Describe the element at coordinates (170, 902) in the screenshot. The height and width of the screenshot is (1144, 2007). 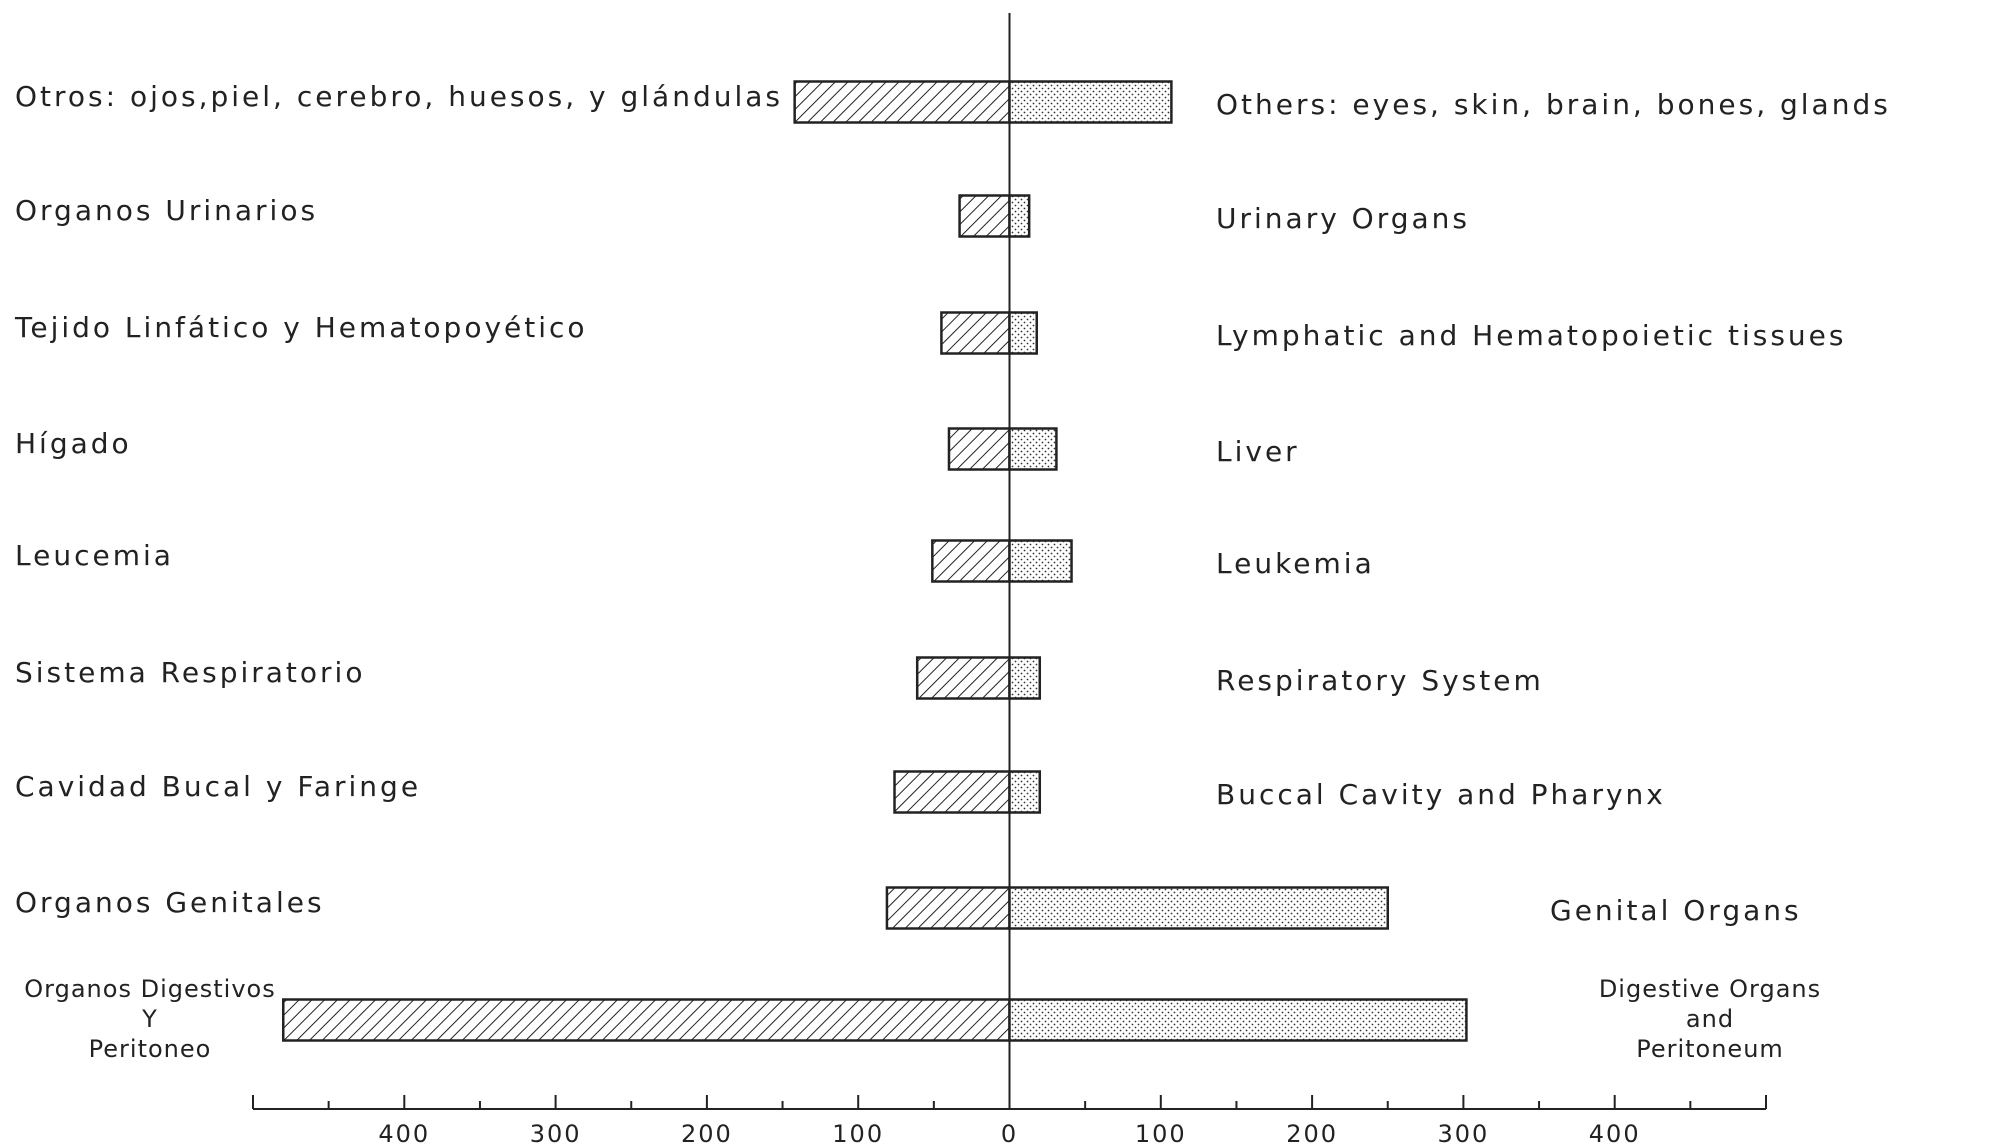
I see `left-label: Organos Genitales` at that location.